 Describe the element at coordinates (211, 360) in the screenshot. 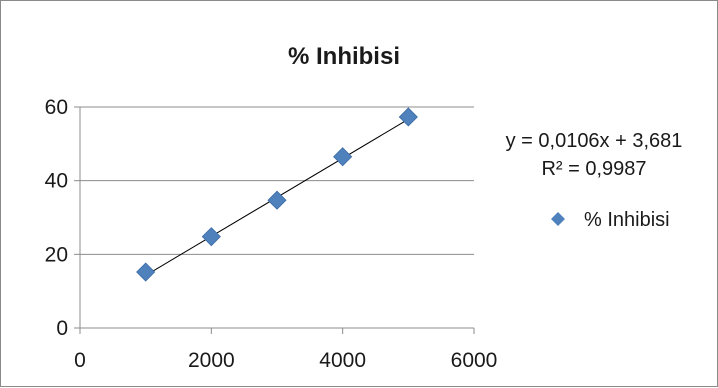

I see `x-tick-label: 2000` at that location.